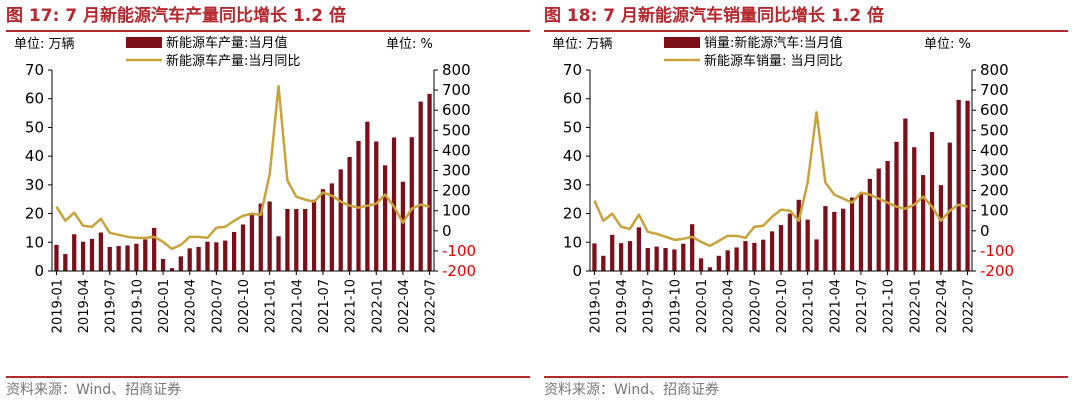  I want to click on x-tick-label: 2022-01, so click(915, 306).